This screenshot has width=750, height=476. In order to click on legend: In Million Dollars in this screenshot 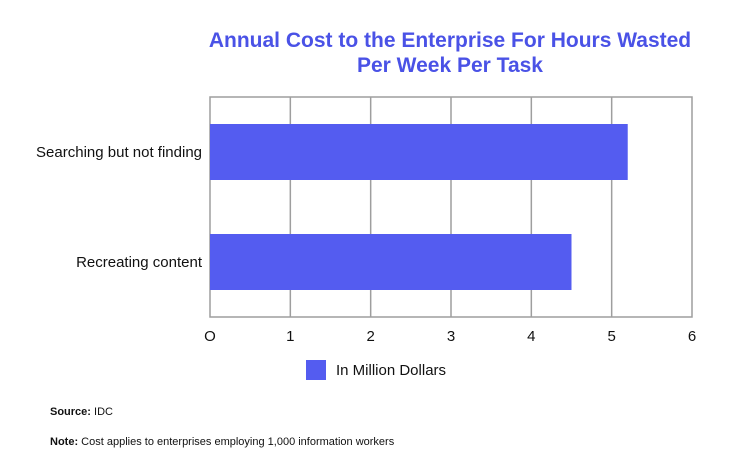, I will do `click(376, 370)`.